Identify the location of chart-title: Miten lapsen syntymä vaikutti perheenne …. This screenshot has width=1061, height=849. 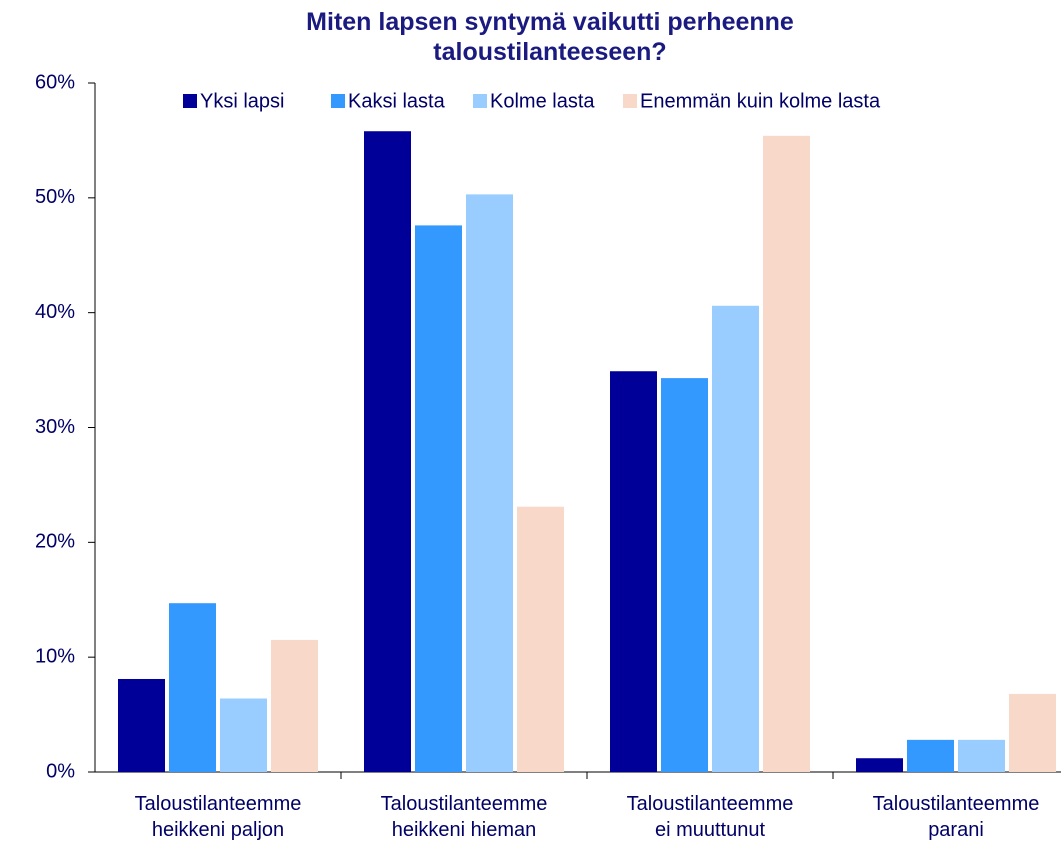
(550, 37).